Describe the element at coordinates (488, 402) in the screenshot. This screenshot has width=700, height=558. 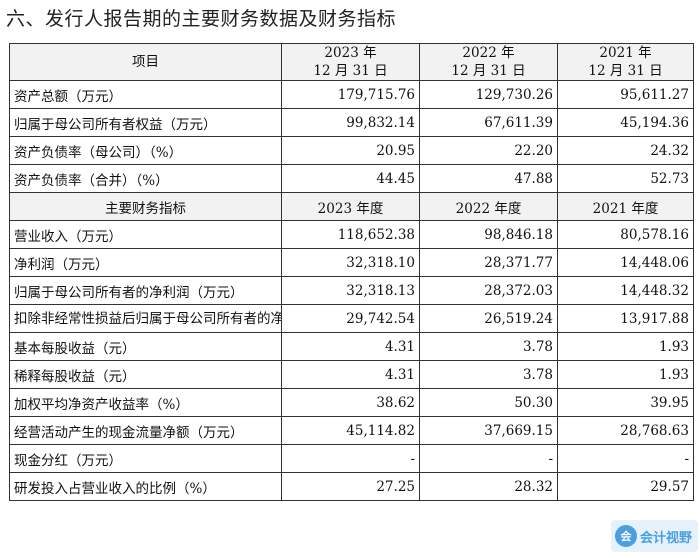
I see `row-value: 50.30` at that location.